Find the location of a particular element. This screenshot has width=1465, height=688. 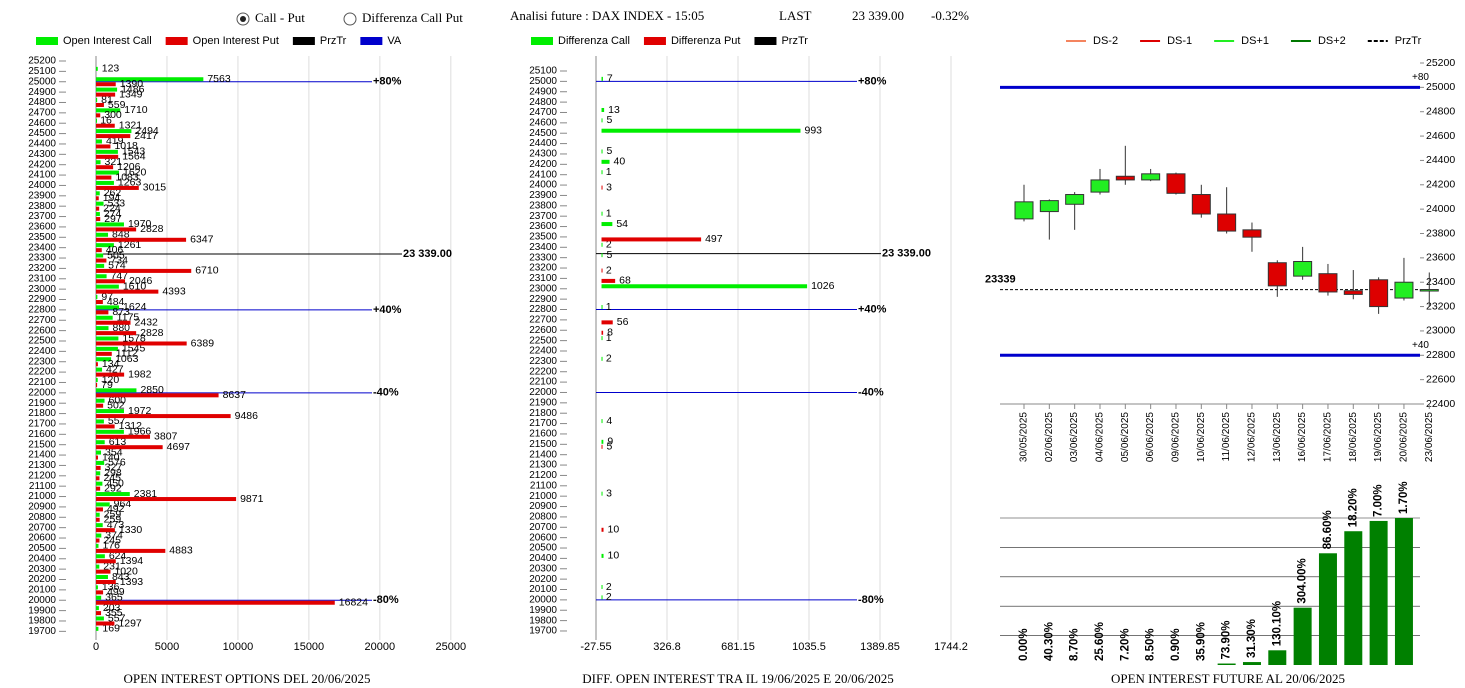

bar-label: 73.90% is located at coordinates (1227, 640).